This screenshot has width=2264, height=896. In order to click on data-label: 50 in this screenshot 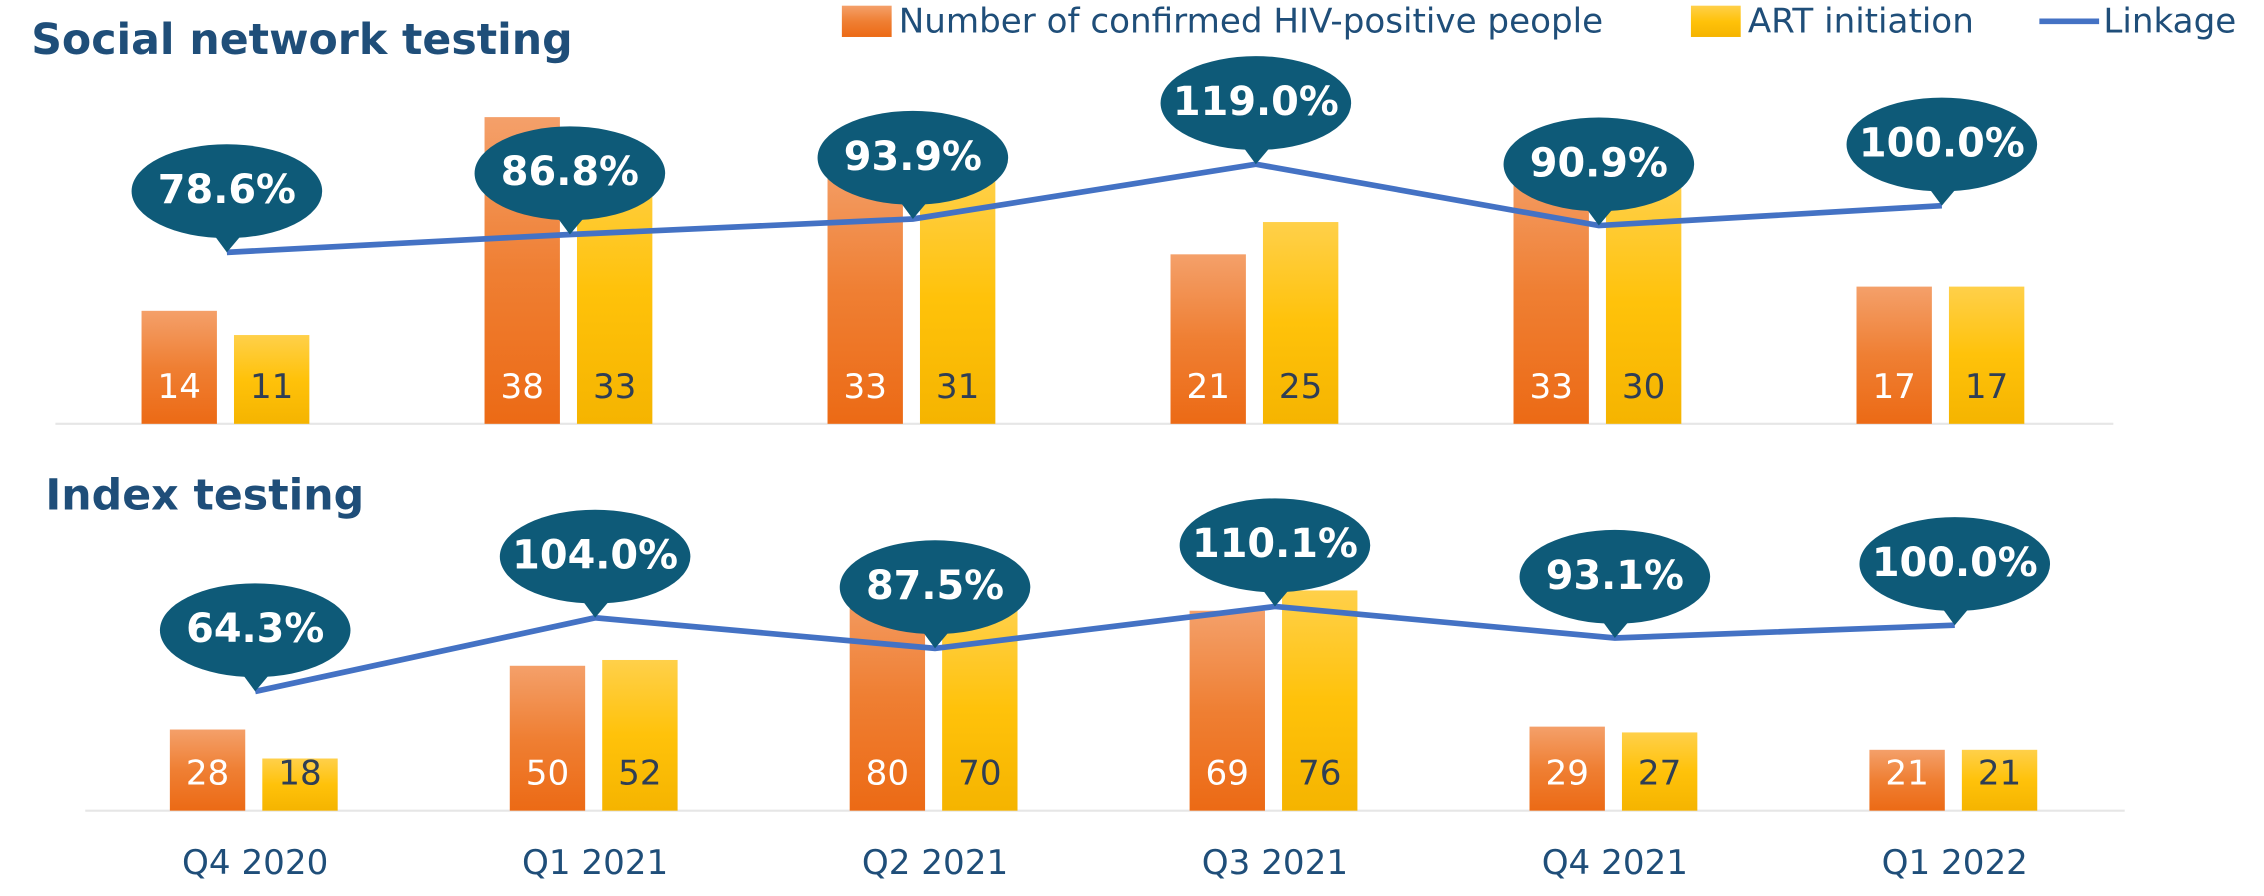, I will do `click(547, 774)`.